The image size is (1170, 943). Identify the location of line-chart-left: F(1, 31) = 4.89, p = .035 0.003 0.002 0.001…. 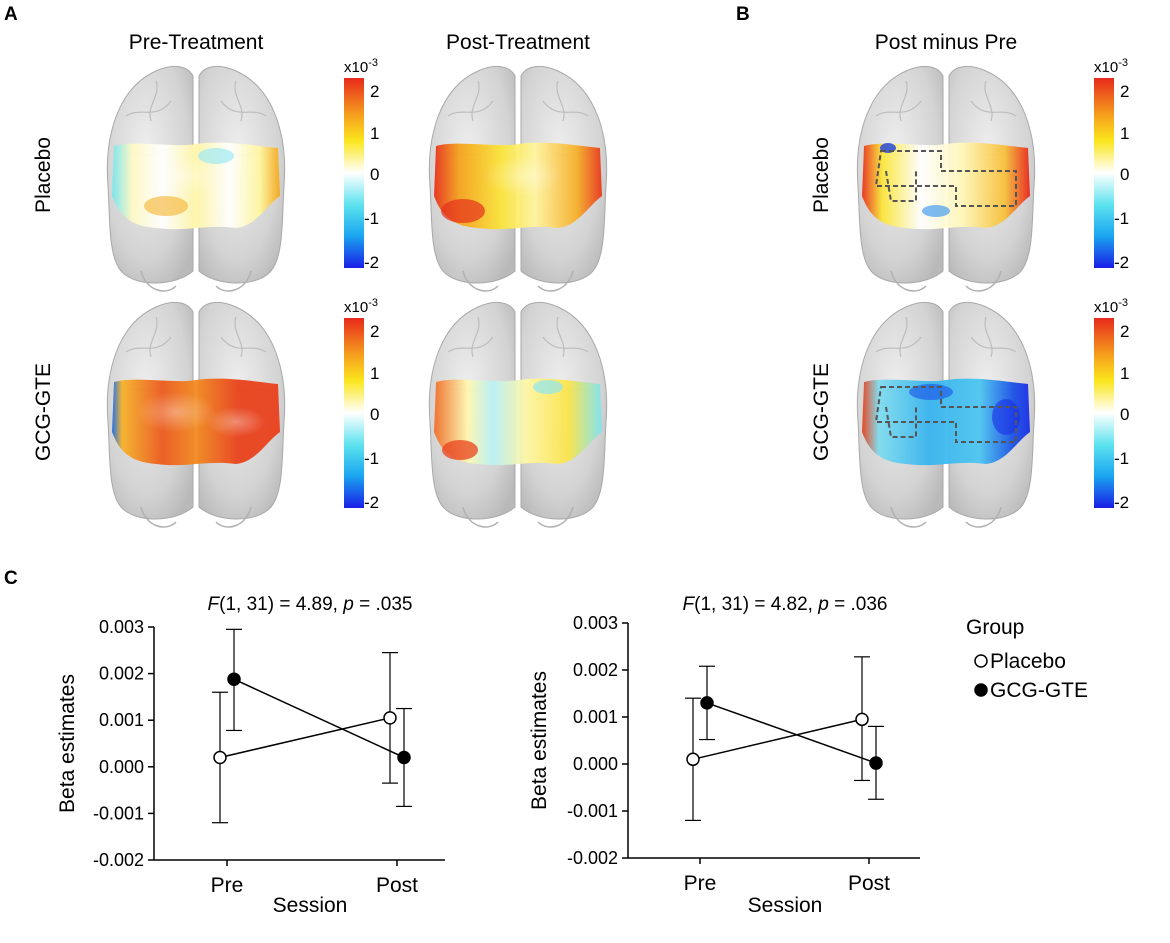
(250, 755).